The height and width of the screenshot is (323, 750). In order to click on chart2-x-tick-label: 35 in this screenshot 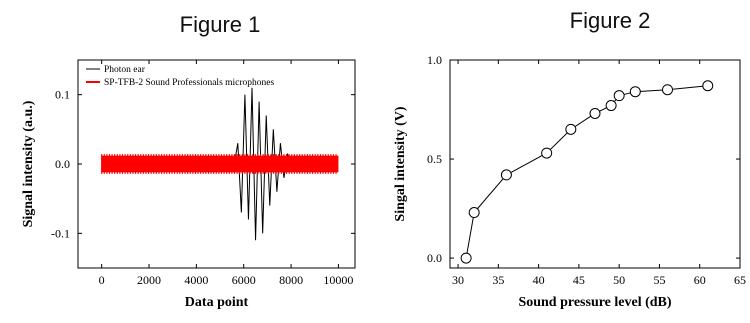, I will do `click(498, 280)`.